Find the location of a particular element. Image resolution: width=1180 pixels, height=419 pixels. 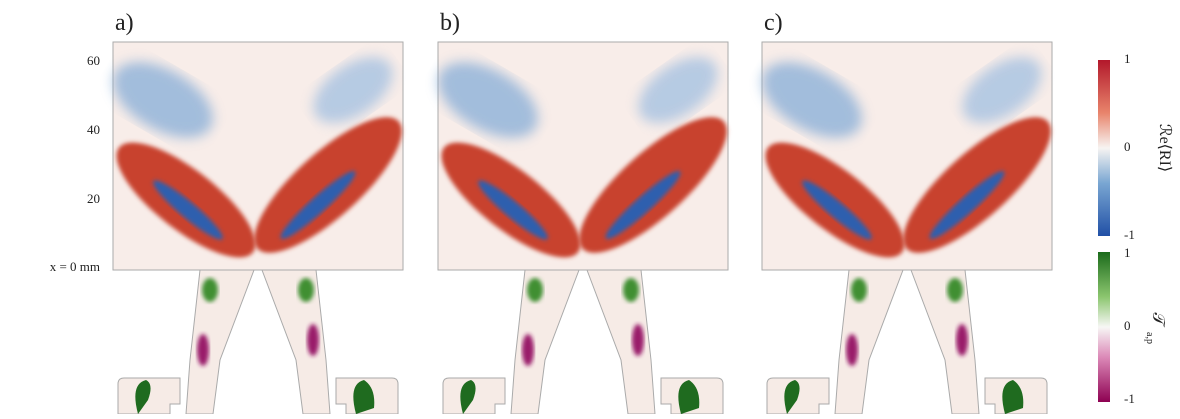

panel-label: c) is located at coordinates (773, 23).